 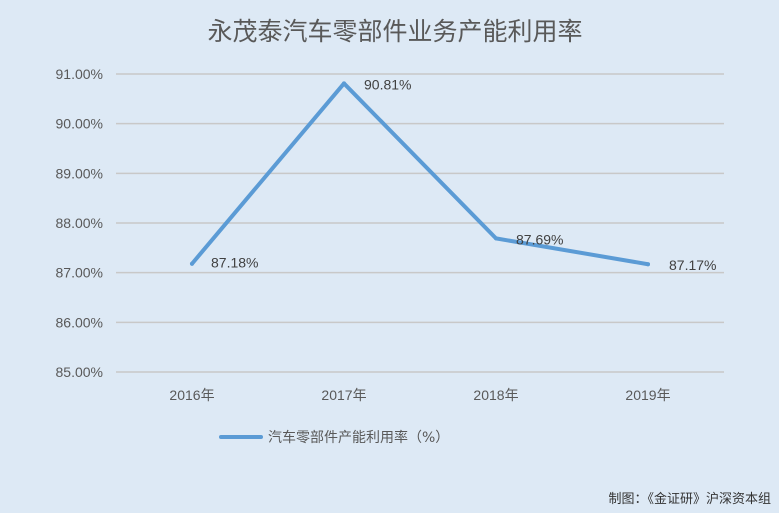 What do you see at coordinates (495, 395) in the screenshot?
I see `x-tick-label: 2018年` at bounding box center [495, 395].